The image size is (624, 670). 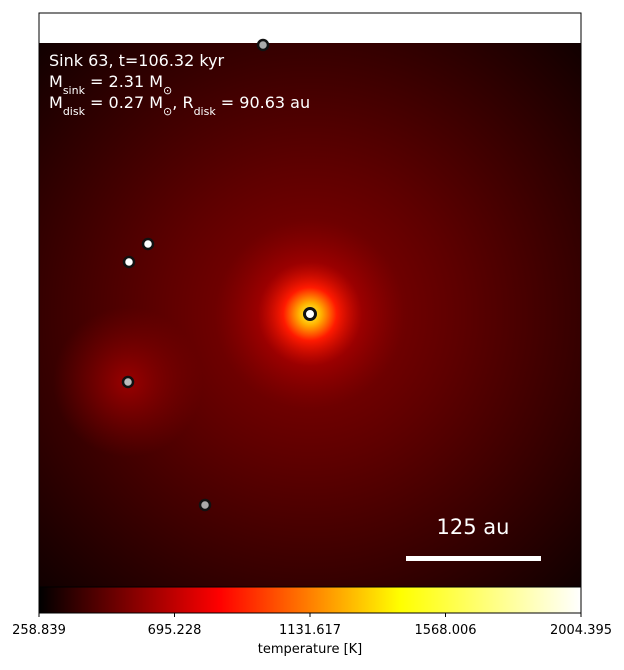 What do you see at coordinates (473, 558) in the screenshot?
I see `scale-bar` at bounding box center [473, 558].